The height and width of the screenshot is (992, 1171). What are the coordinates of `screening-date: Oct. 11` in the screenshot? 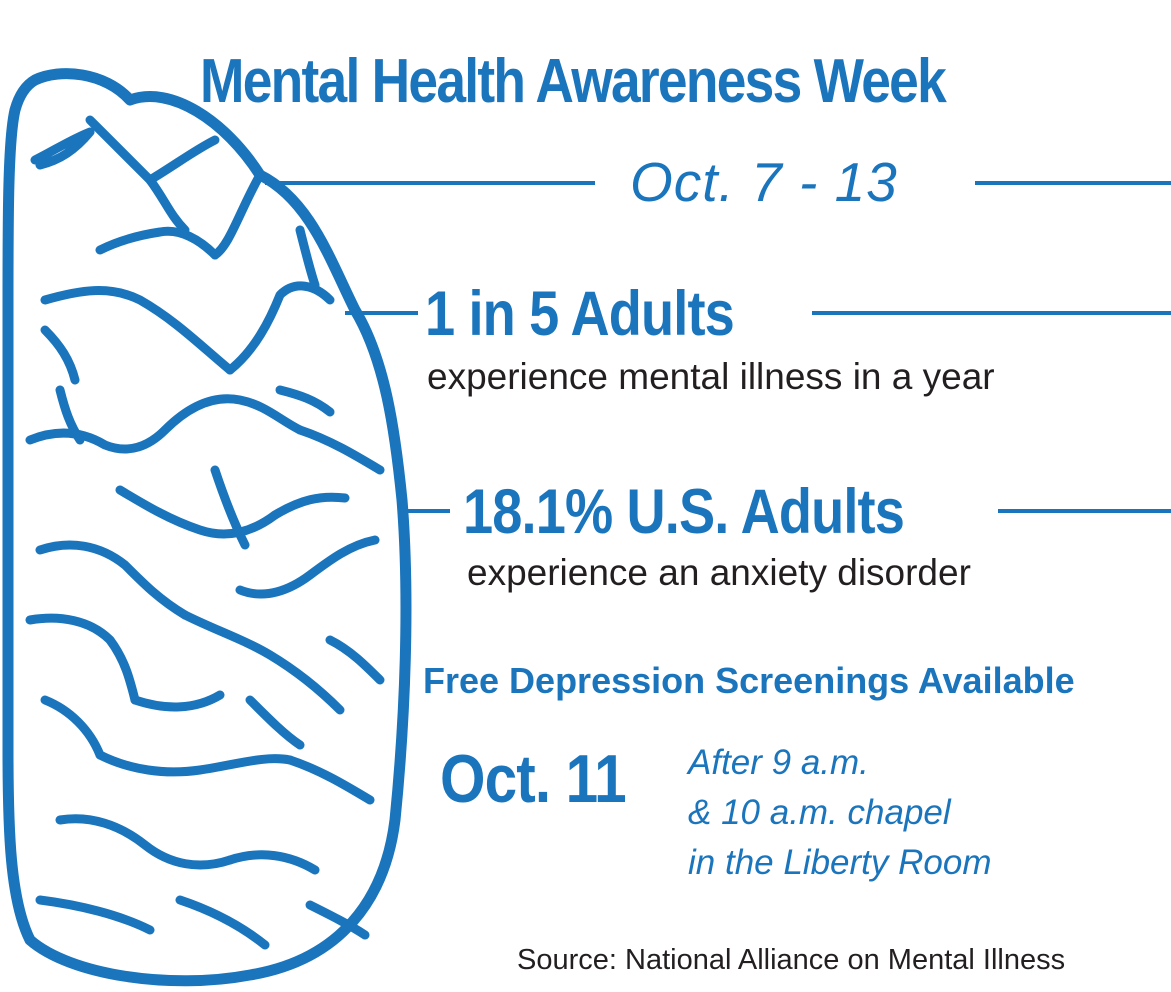 It's located at (533, 779).